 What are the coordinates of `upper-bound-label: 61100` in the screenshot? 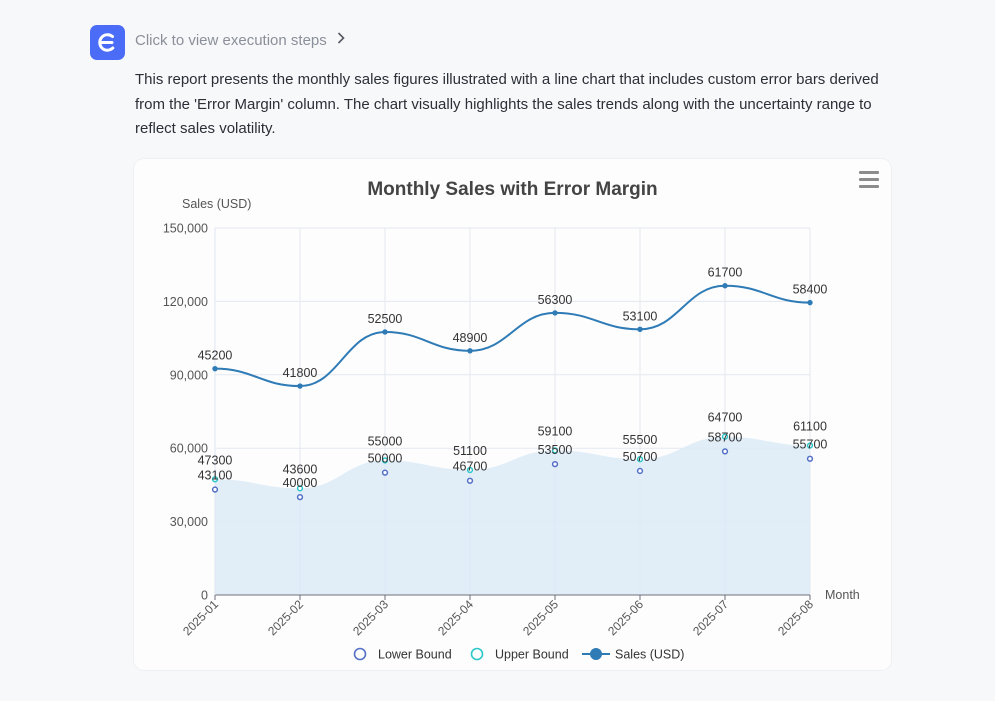 It's located at (810, 427).